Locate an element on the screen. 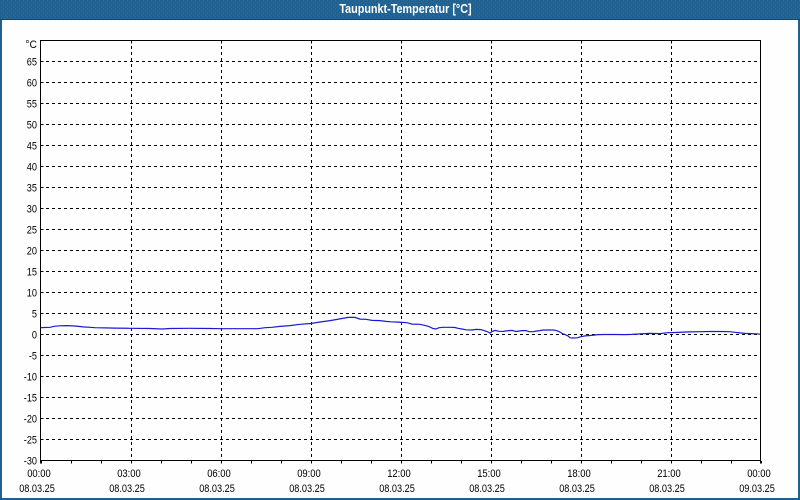 The height and width of the screenshot is (500, 800). svg-text: -5 is located at coordinates (33, 357).